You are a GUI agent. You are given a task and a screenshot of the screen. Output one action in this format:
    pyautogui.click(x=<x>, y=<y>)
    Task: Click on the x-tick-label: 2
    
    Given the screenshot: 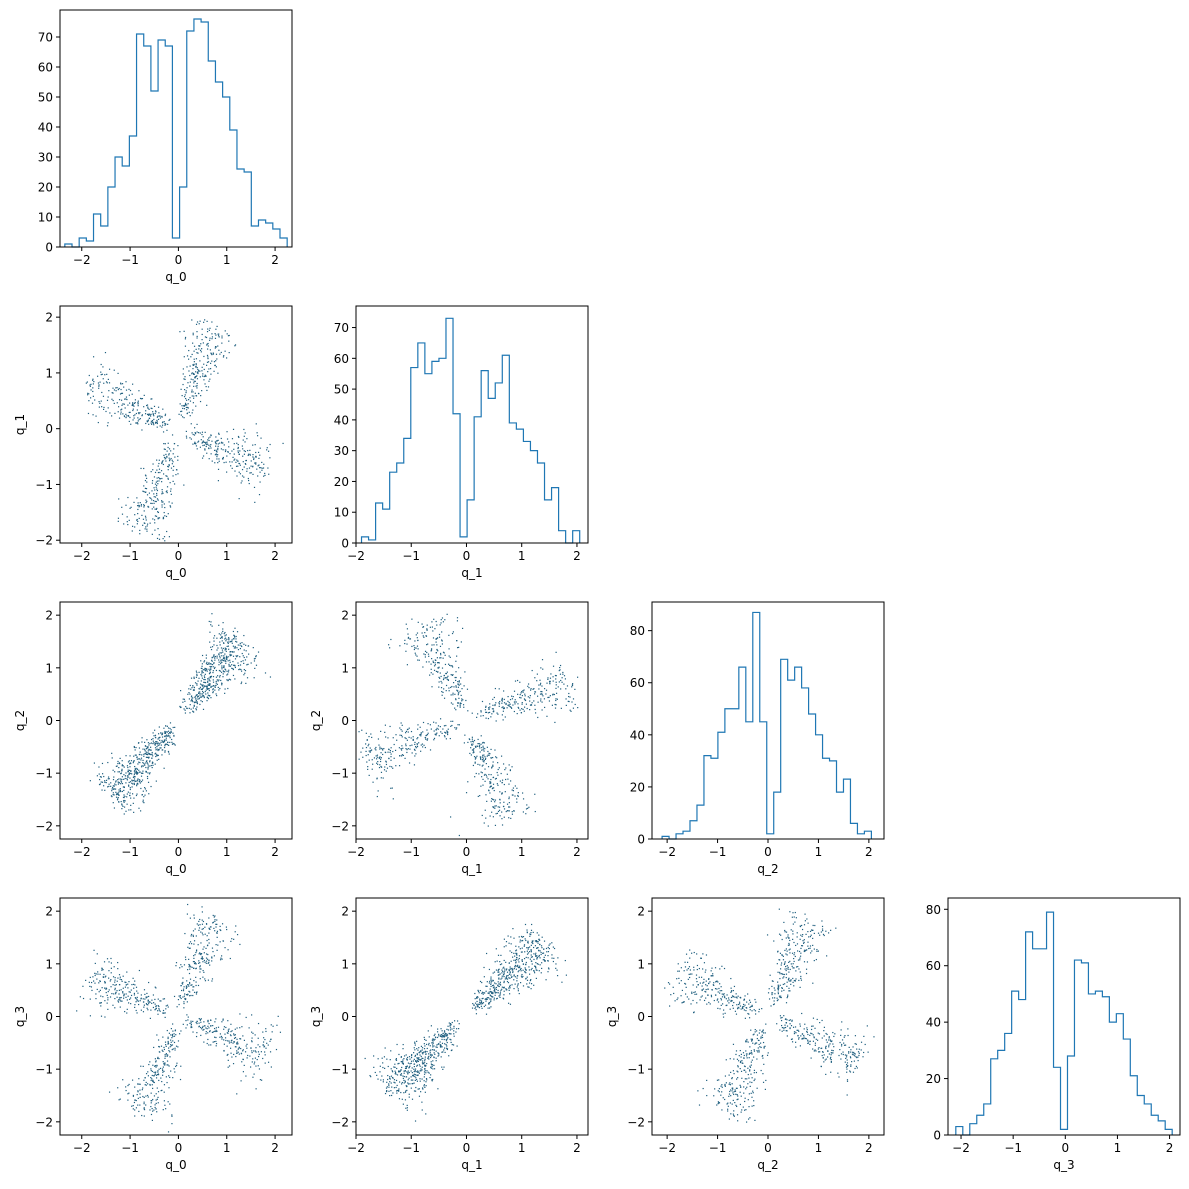 What is the action you would take?
    pyautogui.click(x=275, y=556)
    